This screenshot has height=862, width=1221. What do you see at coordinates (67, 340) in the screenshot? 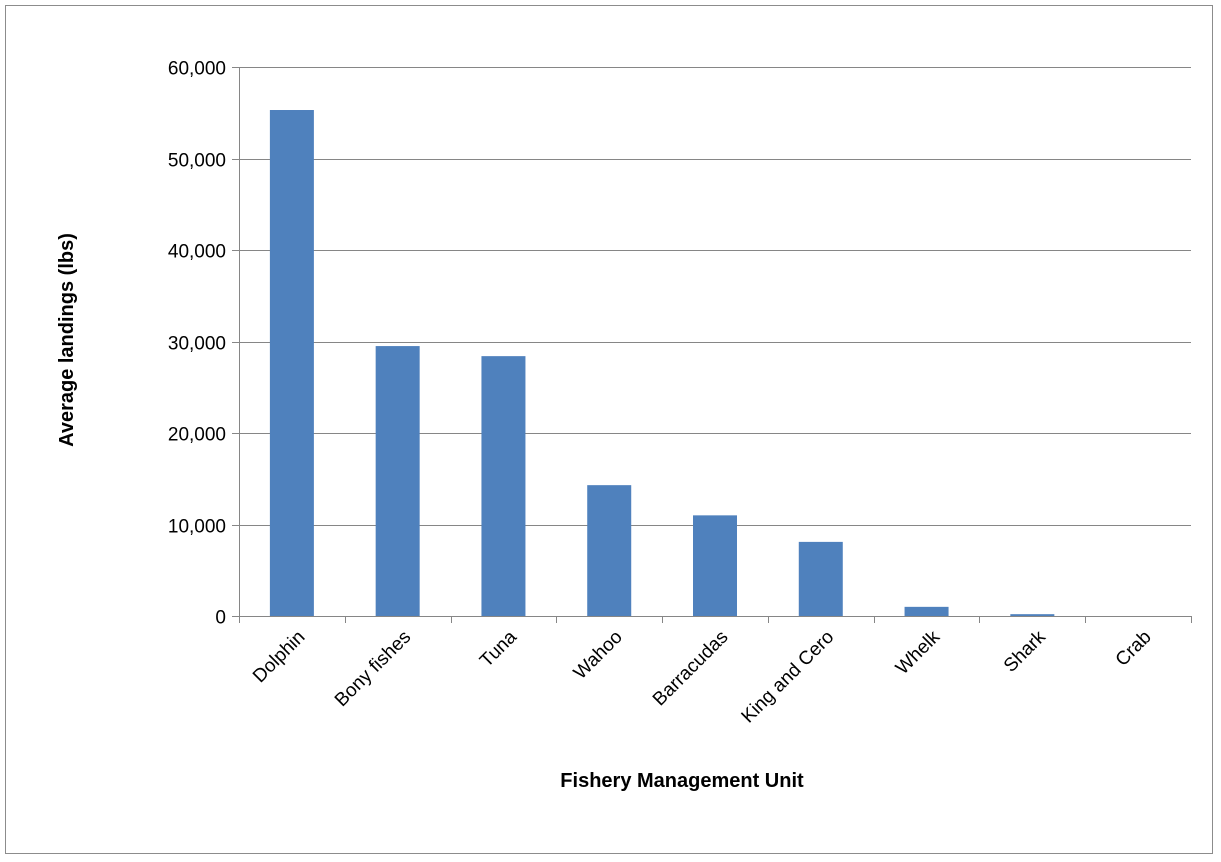
I see `y-axis-title: Average landings (lbs)` at bounding box center [67, 340].